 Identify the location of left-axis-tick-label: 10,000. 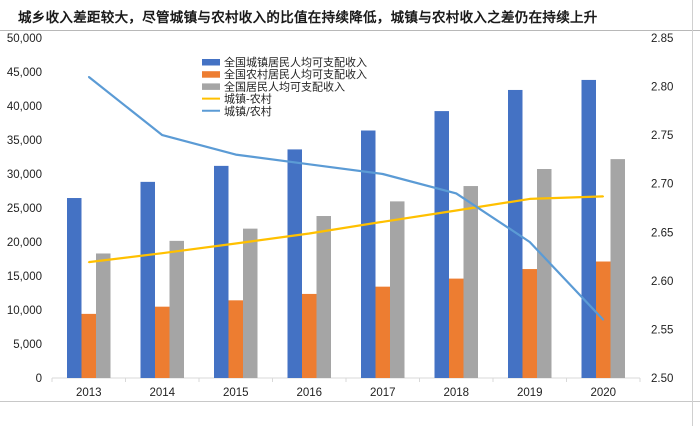
(24, 311).